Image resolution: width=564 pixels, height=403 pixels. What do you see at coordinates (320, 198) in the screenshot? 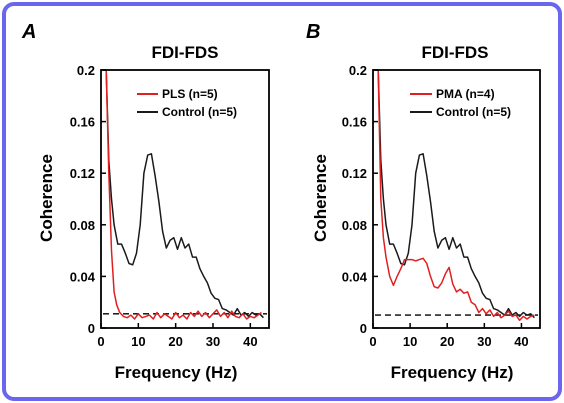
I see `panel-b-y-axis-label: Coherence` at bounding box center [320, 198].